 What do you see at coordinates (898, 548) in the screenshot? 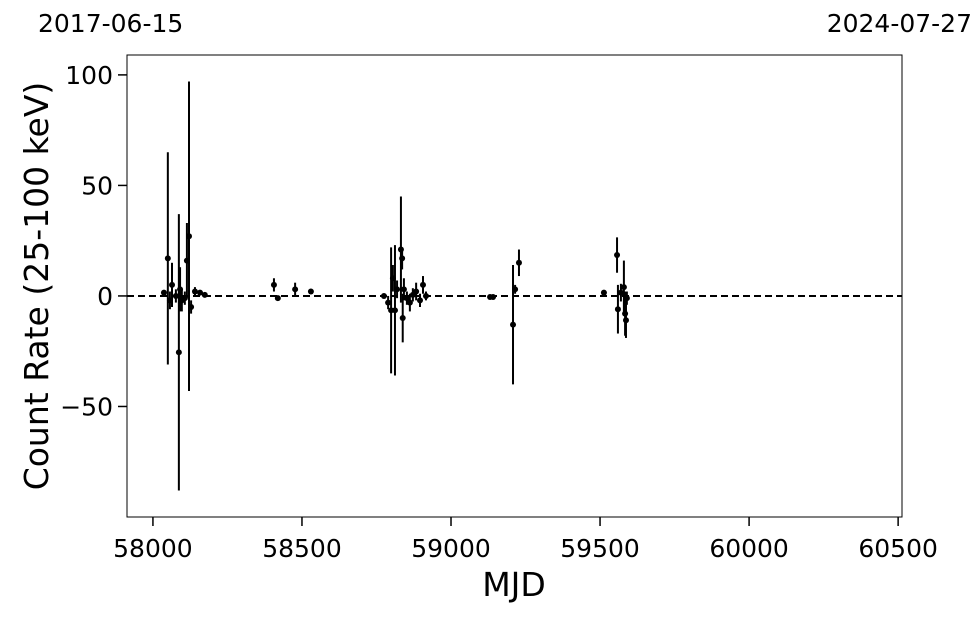
I see `x-tick-label: 60500` at bounding box center [898, 548].